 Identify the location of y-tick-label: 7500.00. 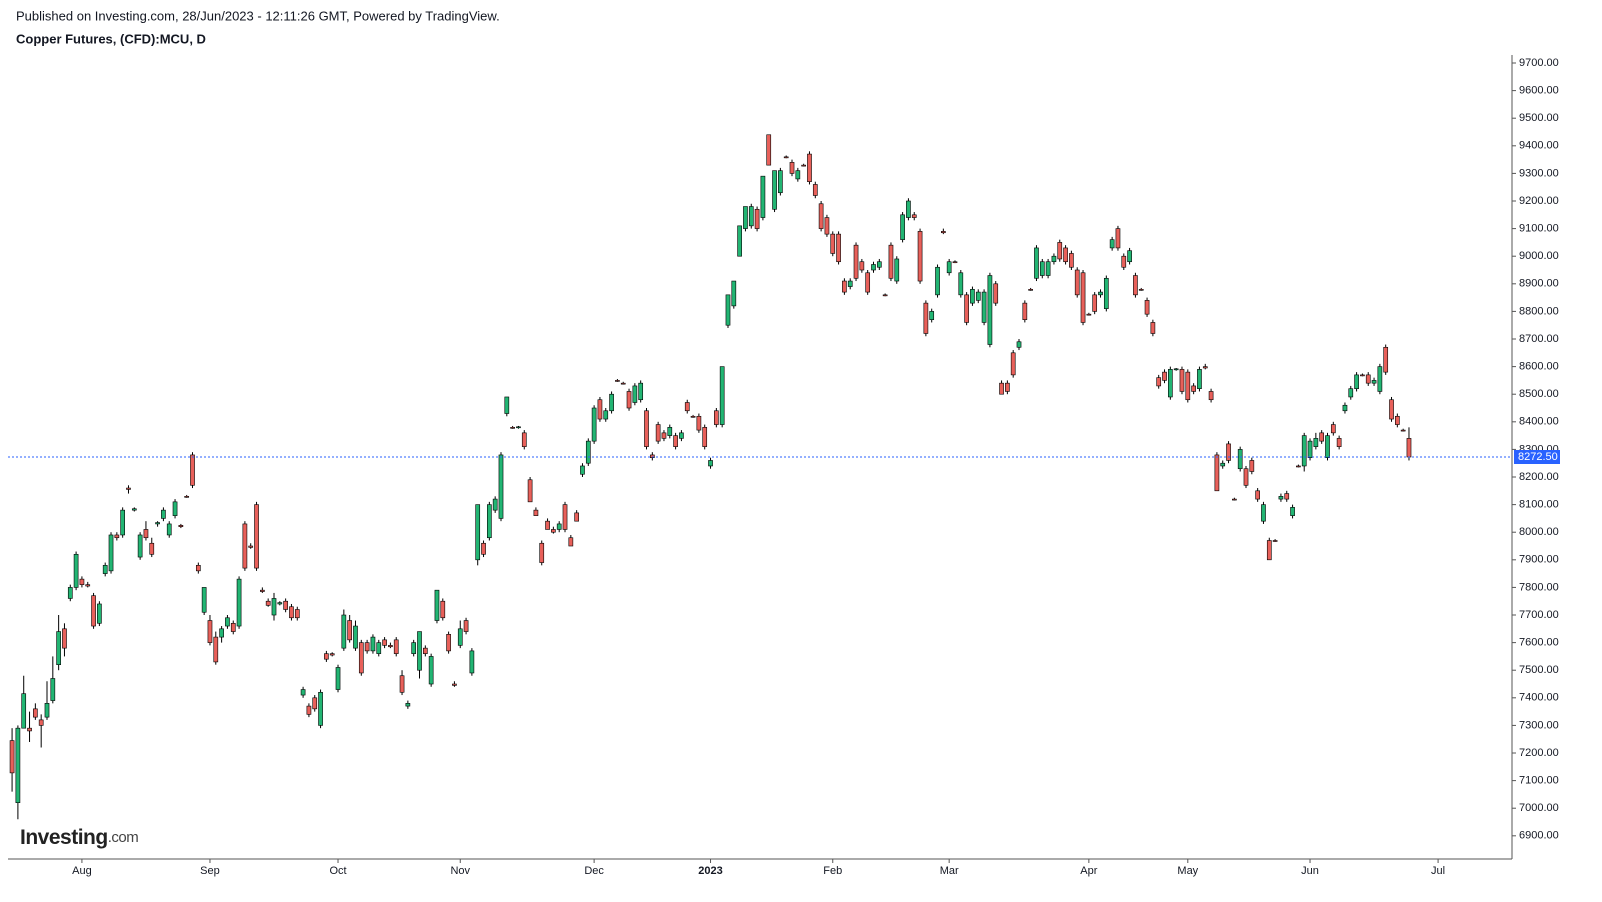
(1539, 670).